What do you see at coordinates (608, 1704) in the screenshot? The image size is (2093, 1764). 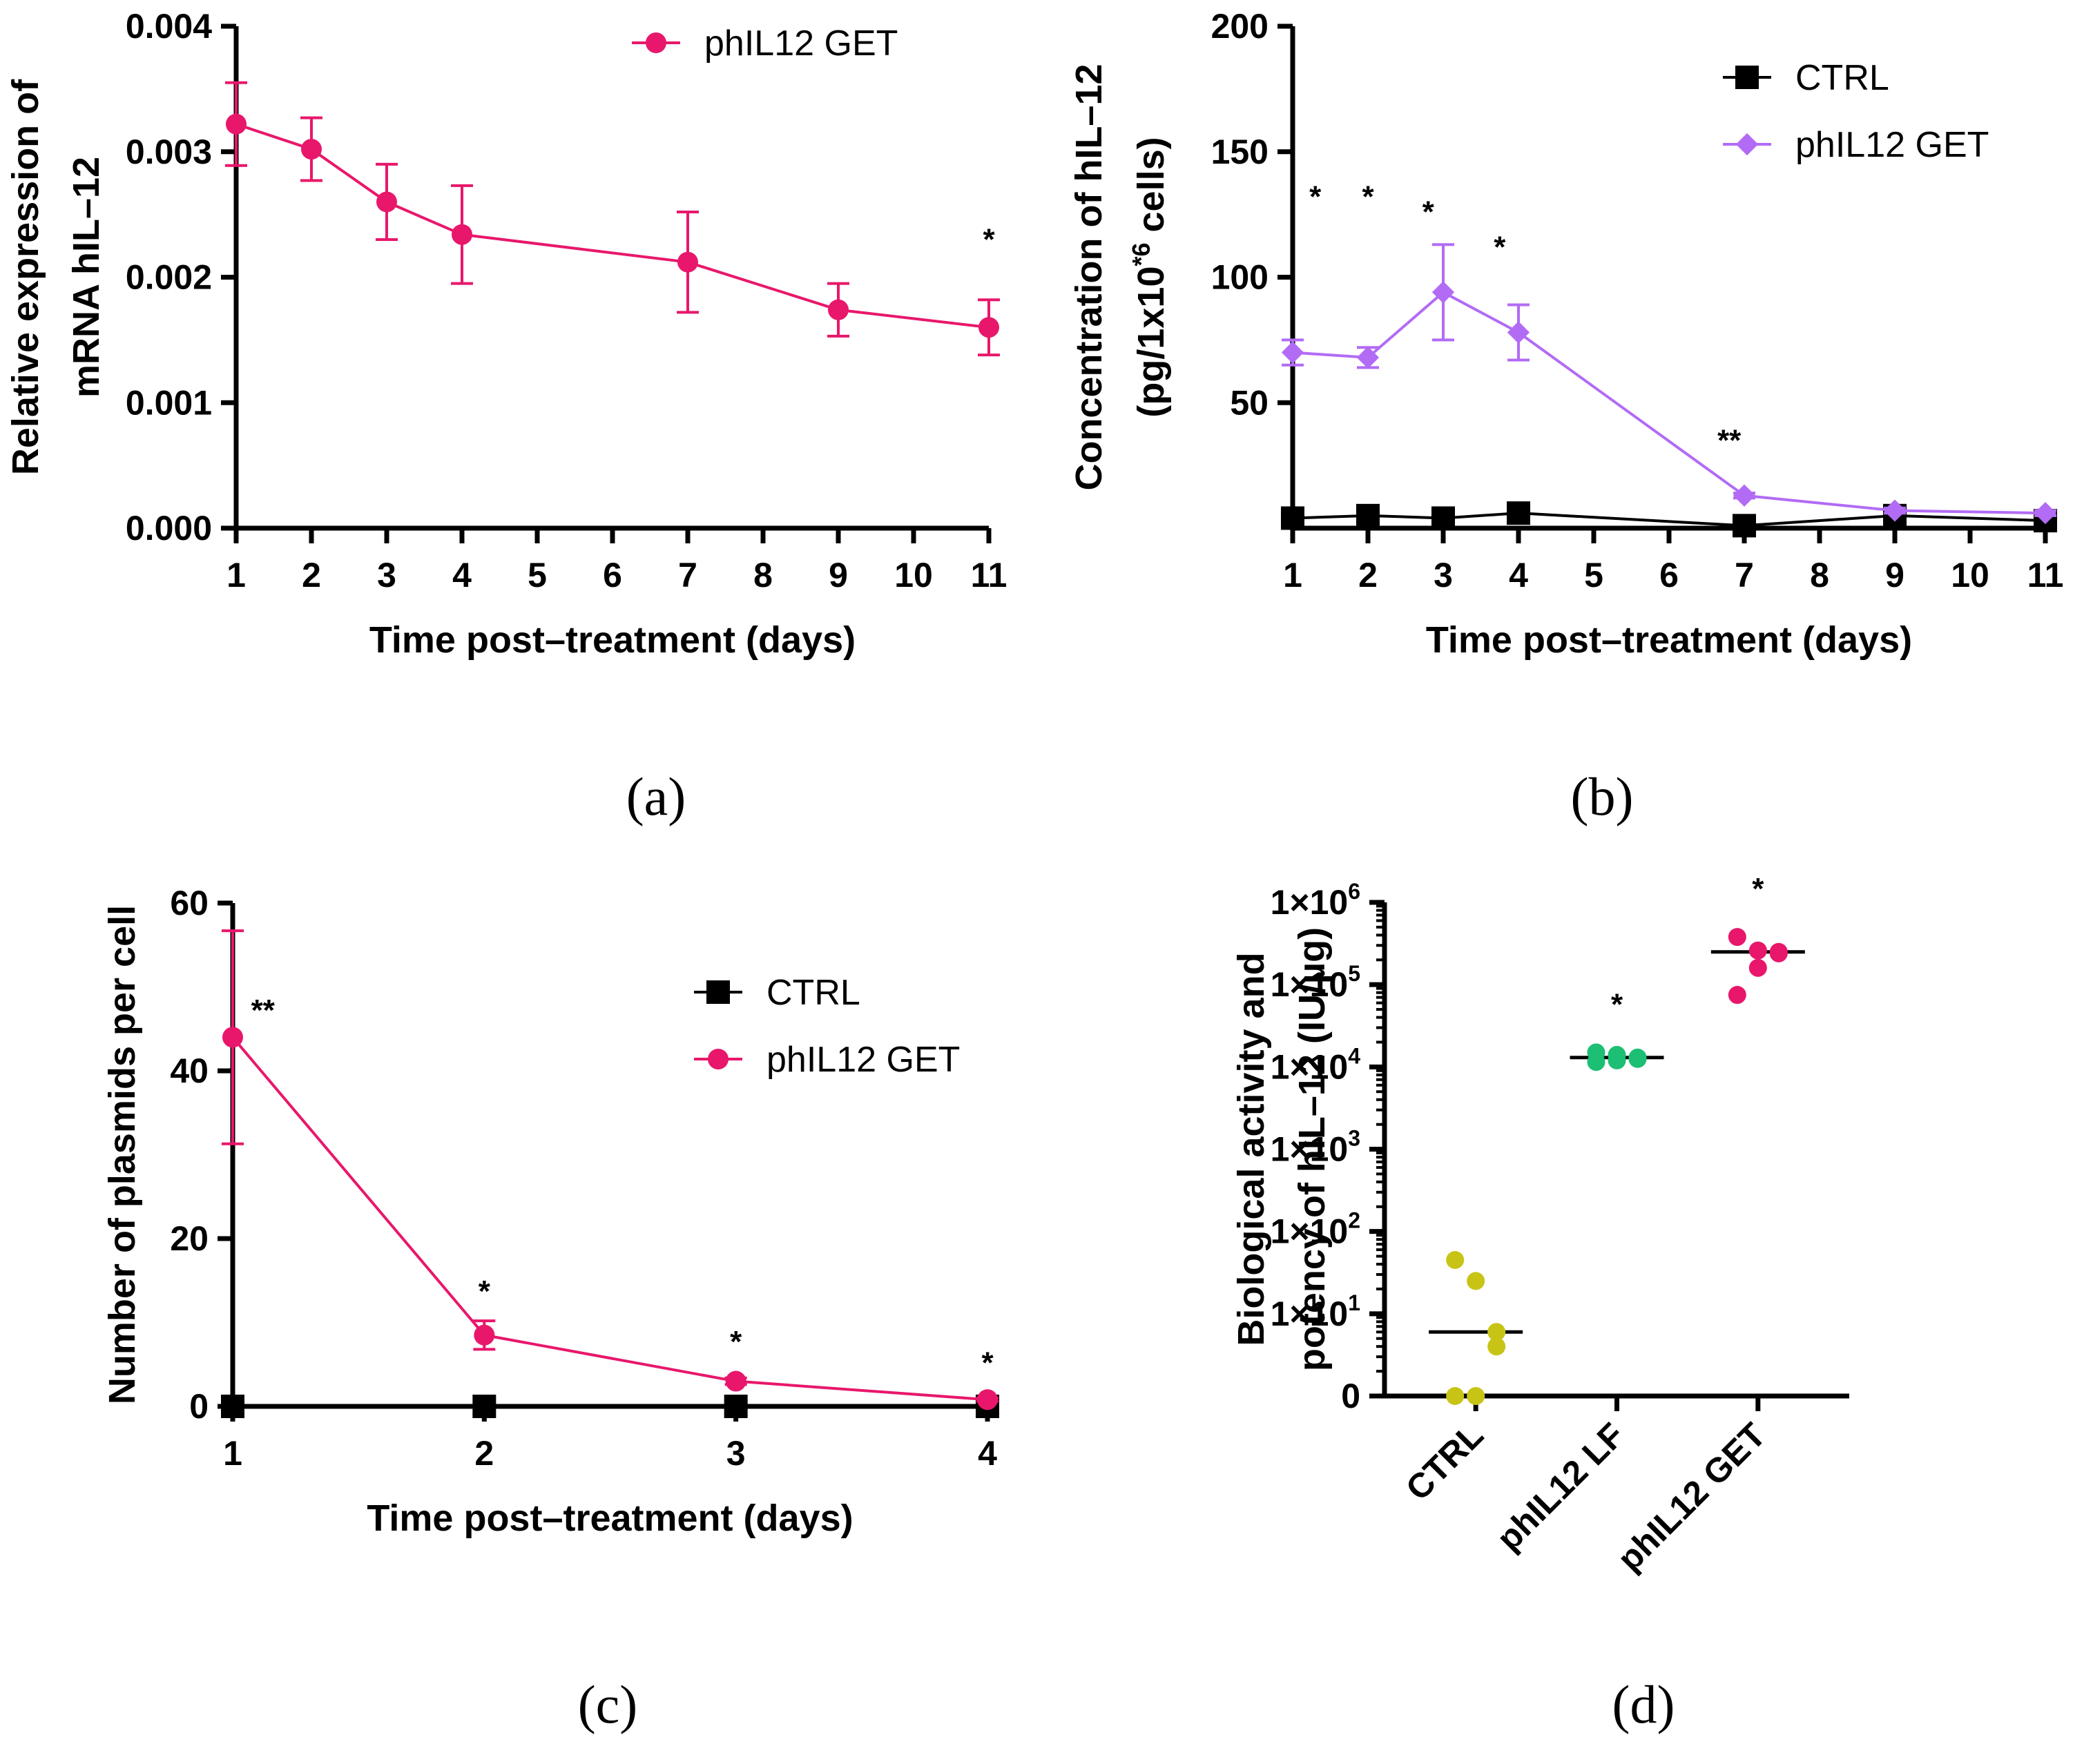 I see `panel-label: (c)` at bounding box center [608, 1704].